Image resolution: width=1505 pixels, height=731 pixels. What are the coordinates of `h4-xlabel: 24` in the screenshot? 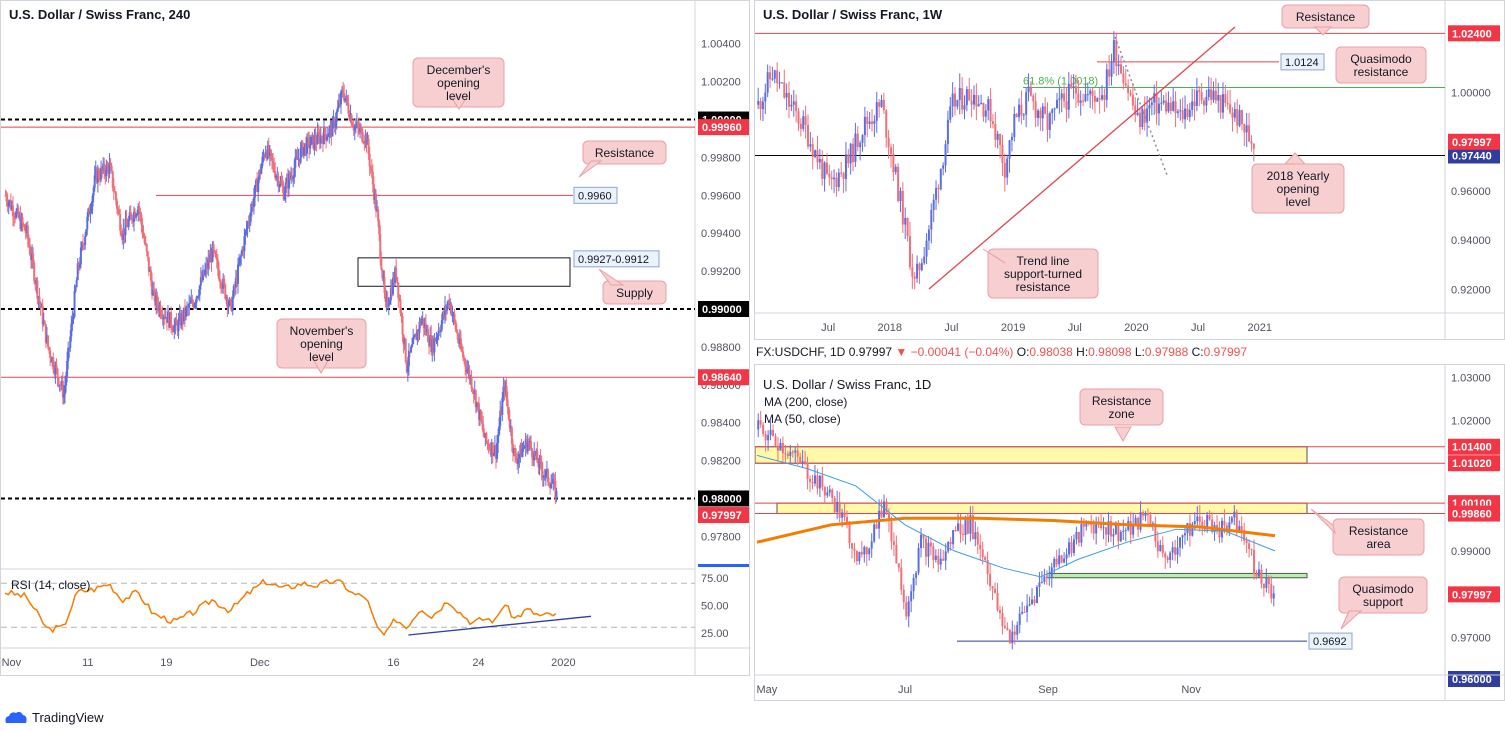 It's located at (478, 663).